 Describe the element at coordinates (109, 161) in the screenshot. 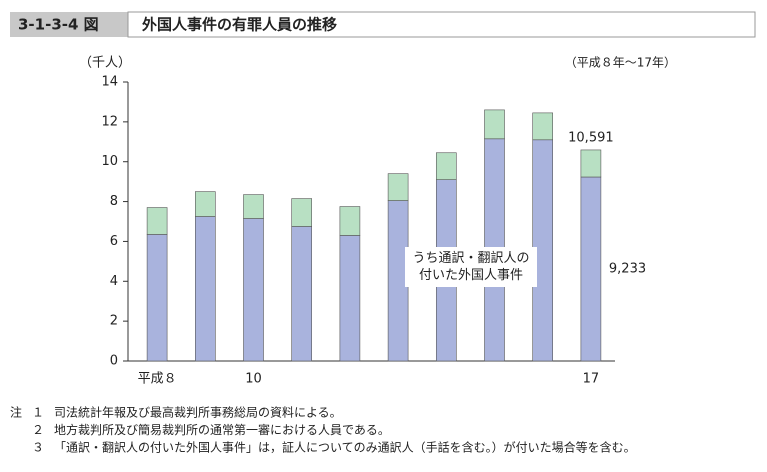

I see `y-tick-label: 10` at that location.